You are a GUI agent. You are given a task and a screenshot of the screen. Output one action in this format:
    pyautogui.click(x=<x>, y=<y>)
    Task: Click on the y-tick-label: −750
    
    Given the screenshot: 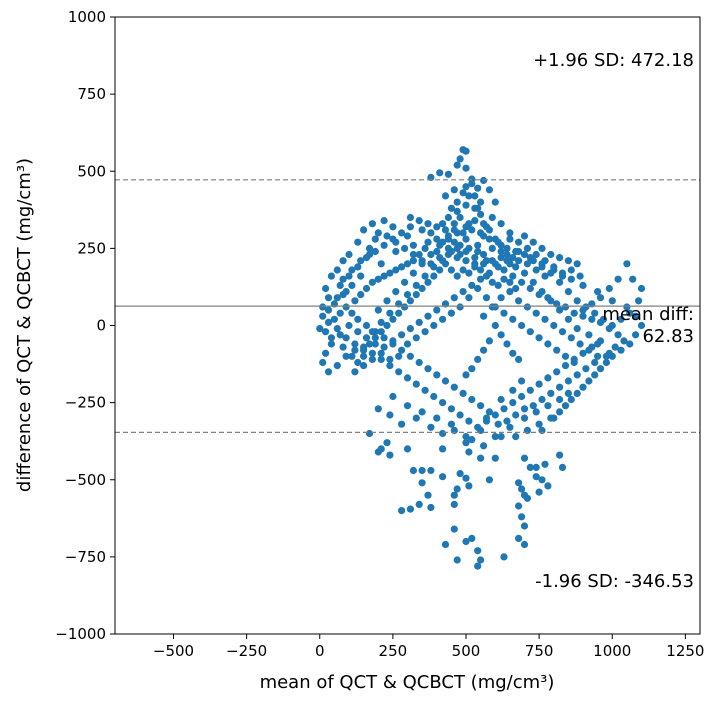 What is the action you would take?
    pyautogui.click(x=85, y=557)
    